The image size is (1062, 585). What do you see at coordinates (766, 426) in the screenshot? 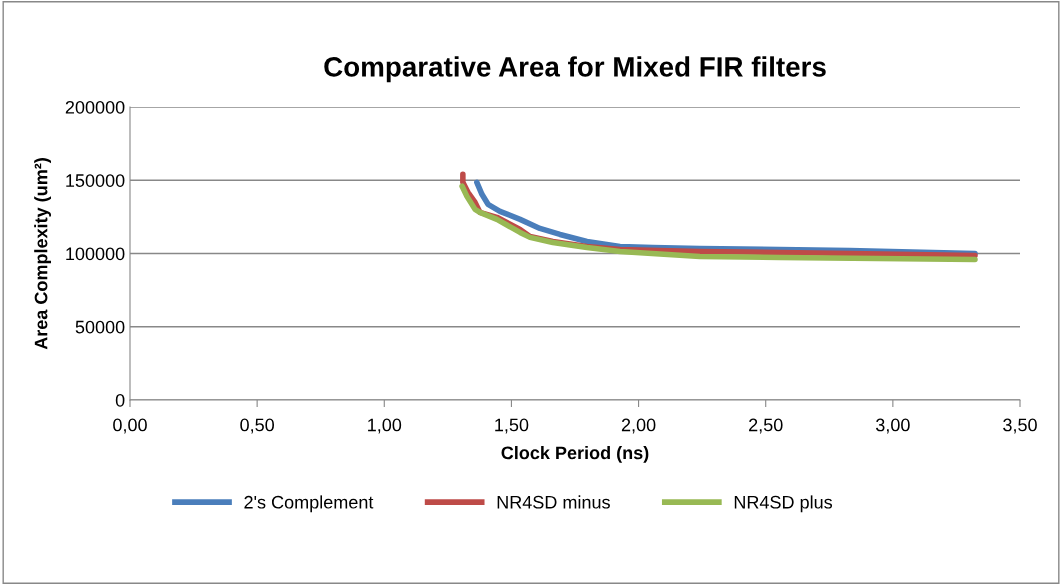
I see `x-tick-label: 2,50` at bounding box center [766, 426].